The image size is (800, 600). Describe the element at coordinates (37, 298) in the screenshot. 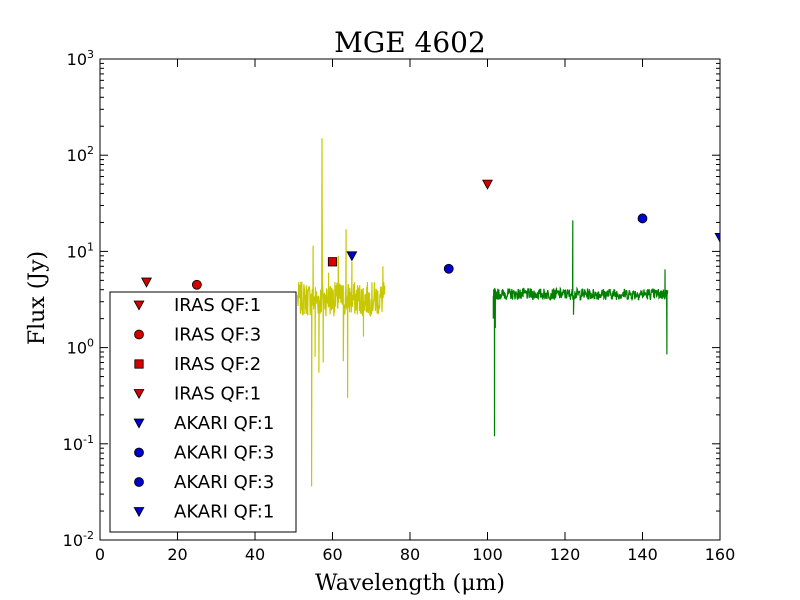

I see `y-axis-label: Flux (Jy)` at that location.